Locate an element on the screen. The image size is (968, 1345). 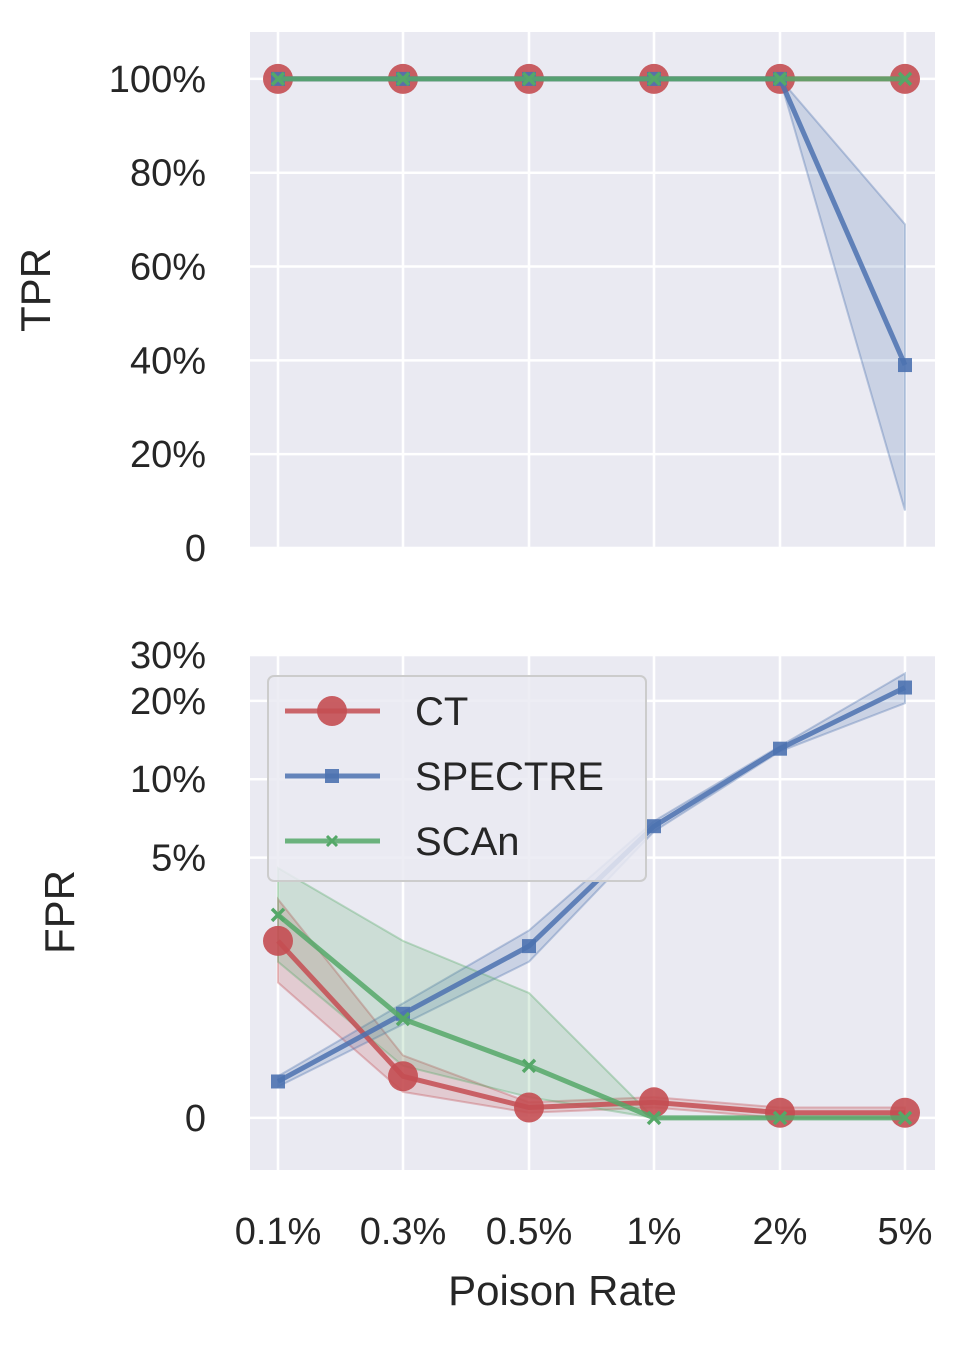
x-tick-label: 2% is located at coordinates (780, 1232).